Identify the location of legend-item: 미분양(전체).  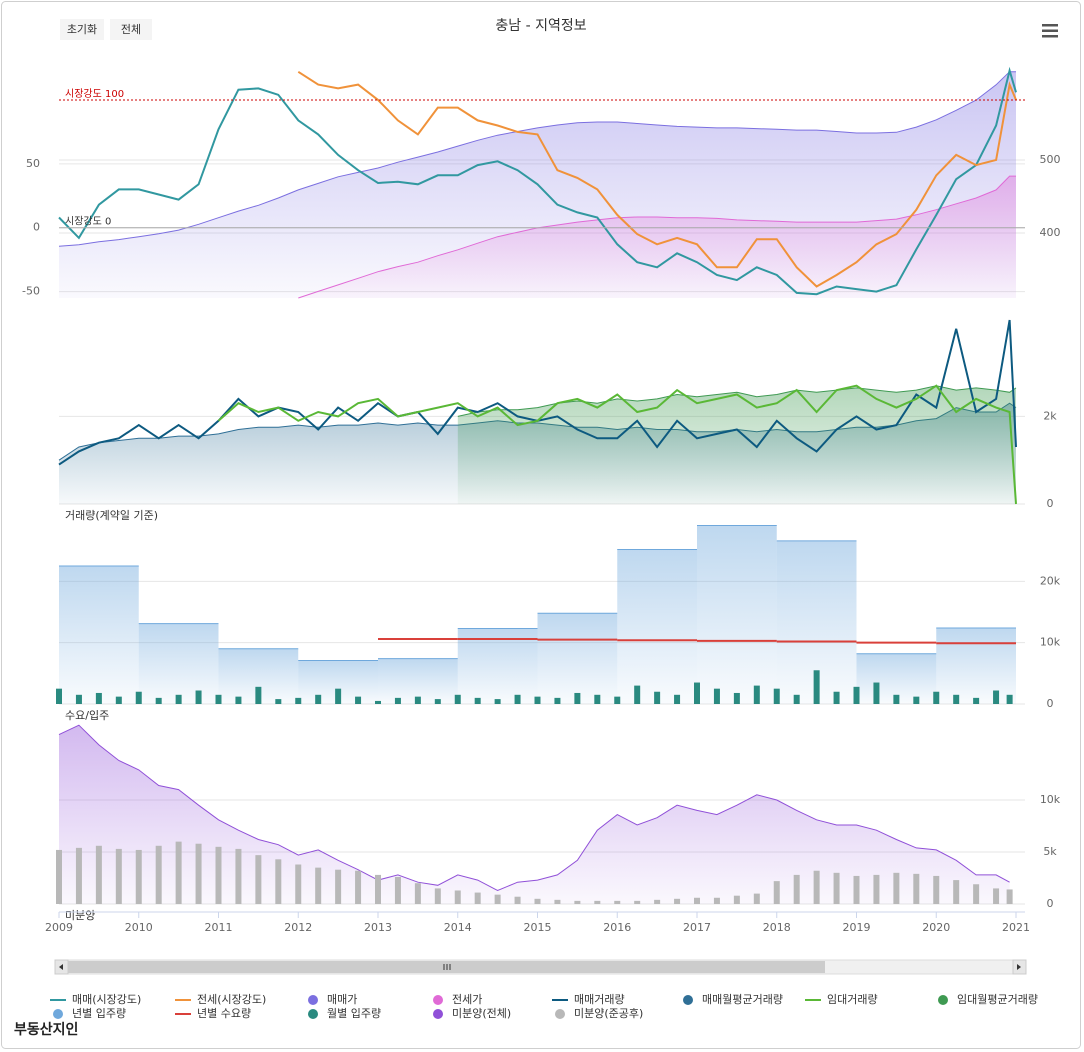
(472, 1013).